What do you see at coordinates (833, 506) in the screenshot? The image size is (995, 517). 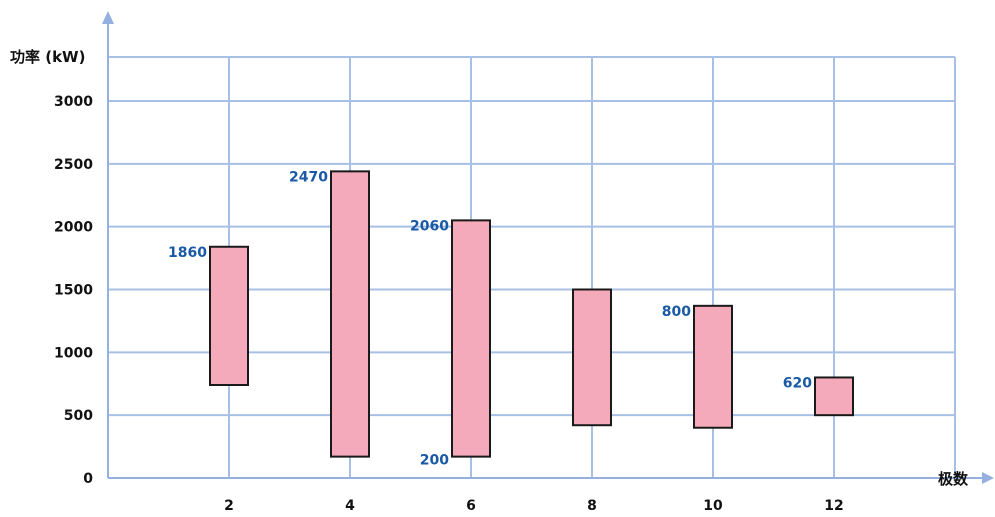 I see `x-tick-label: 12` at bounding box center [833, 506].